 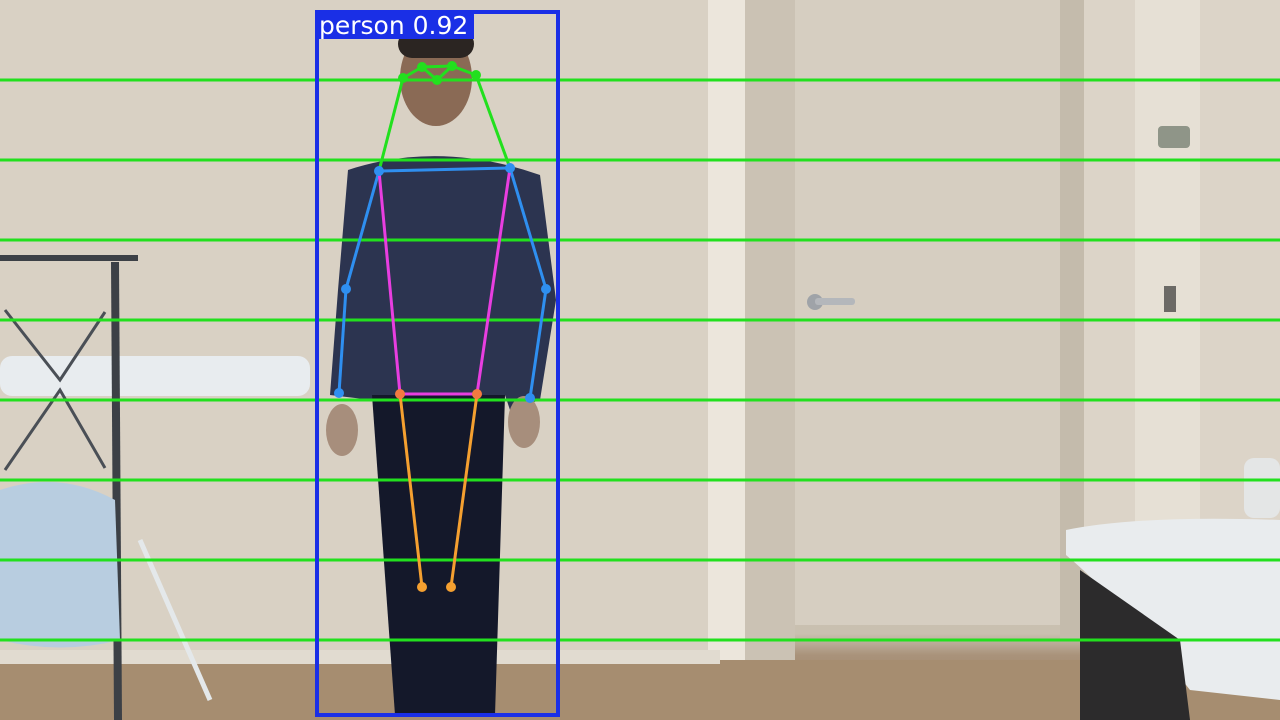 What do you see at coordinates (510, 168) in the screenshot?
I see `joint-lsho` at bounding box center [510, 168].